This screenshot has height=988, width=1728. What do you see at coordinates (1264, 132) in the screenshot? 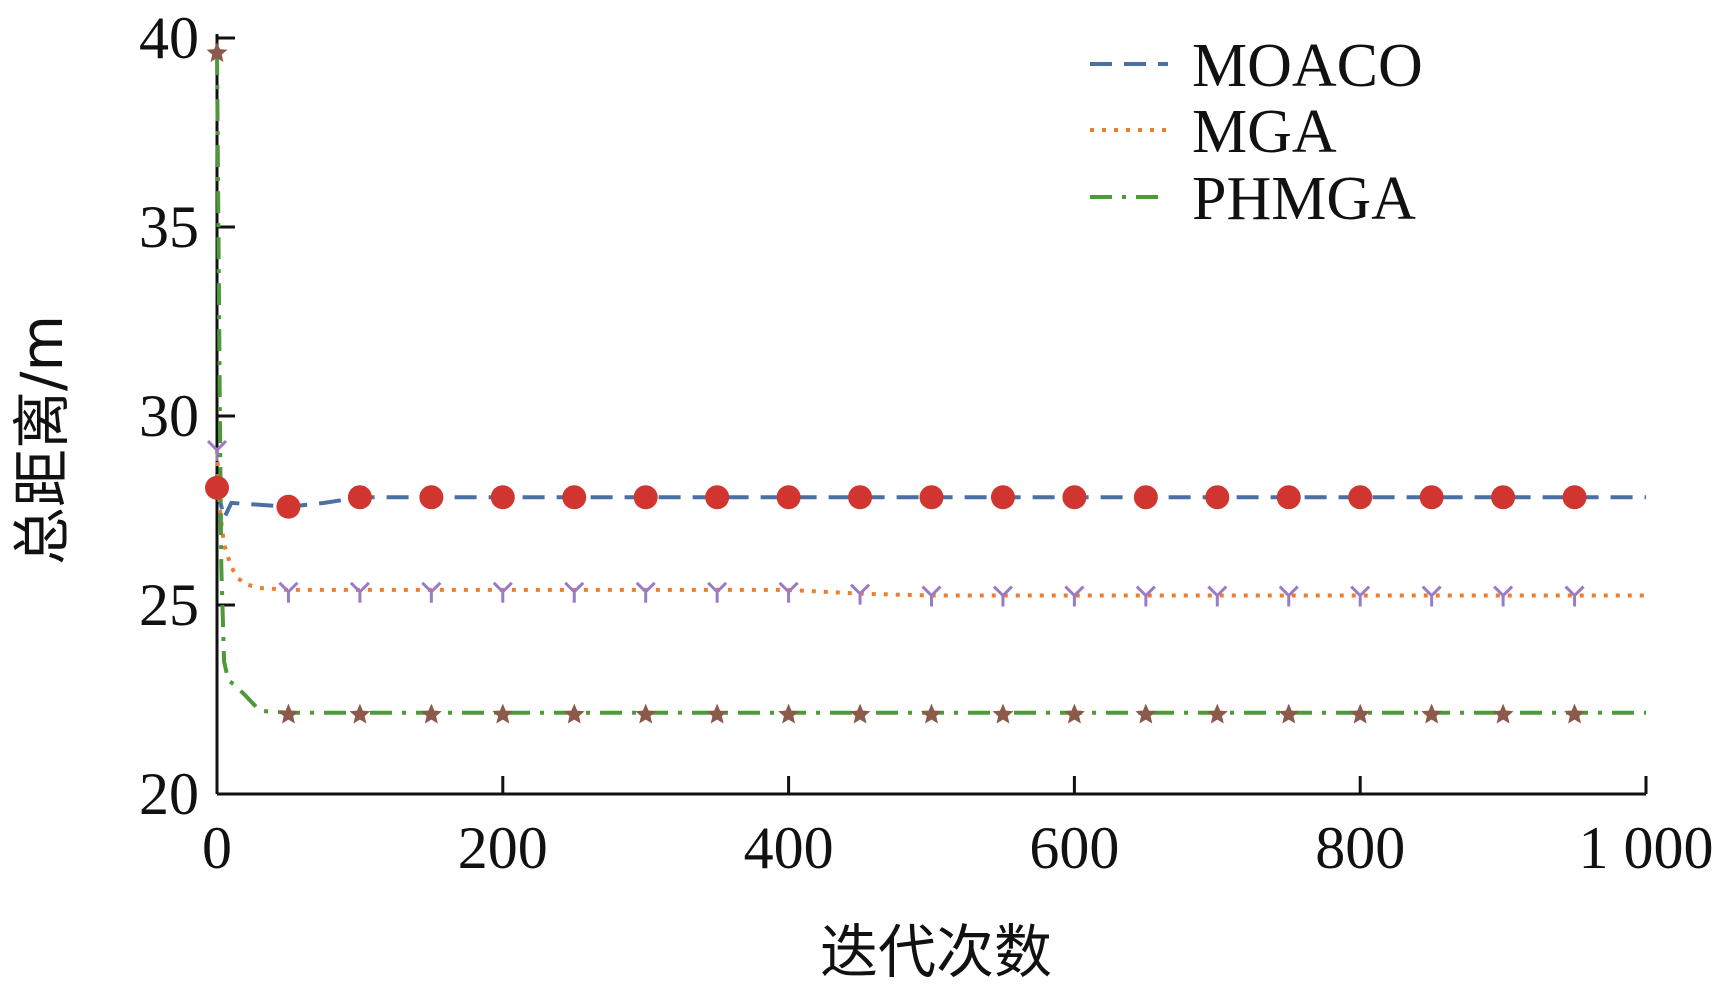
I see `legend-label-mga: MGA` at bounding box center [1264, 132].